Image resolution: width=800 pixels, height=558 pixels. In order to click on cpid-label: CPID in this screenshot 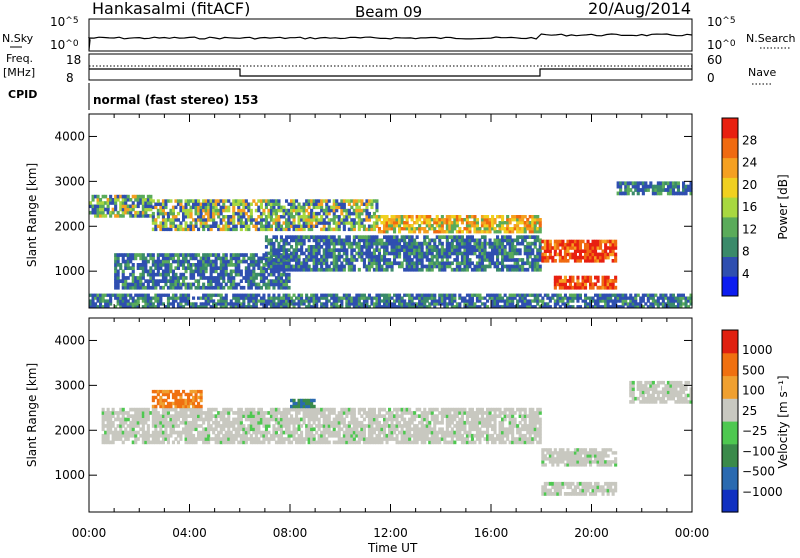, I will do `click(22, 94)`.